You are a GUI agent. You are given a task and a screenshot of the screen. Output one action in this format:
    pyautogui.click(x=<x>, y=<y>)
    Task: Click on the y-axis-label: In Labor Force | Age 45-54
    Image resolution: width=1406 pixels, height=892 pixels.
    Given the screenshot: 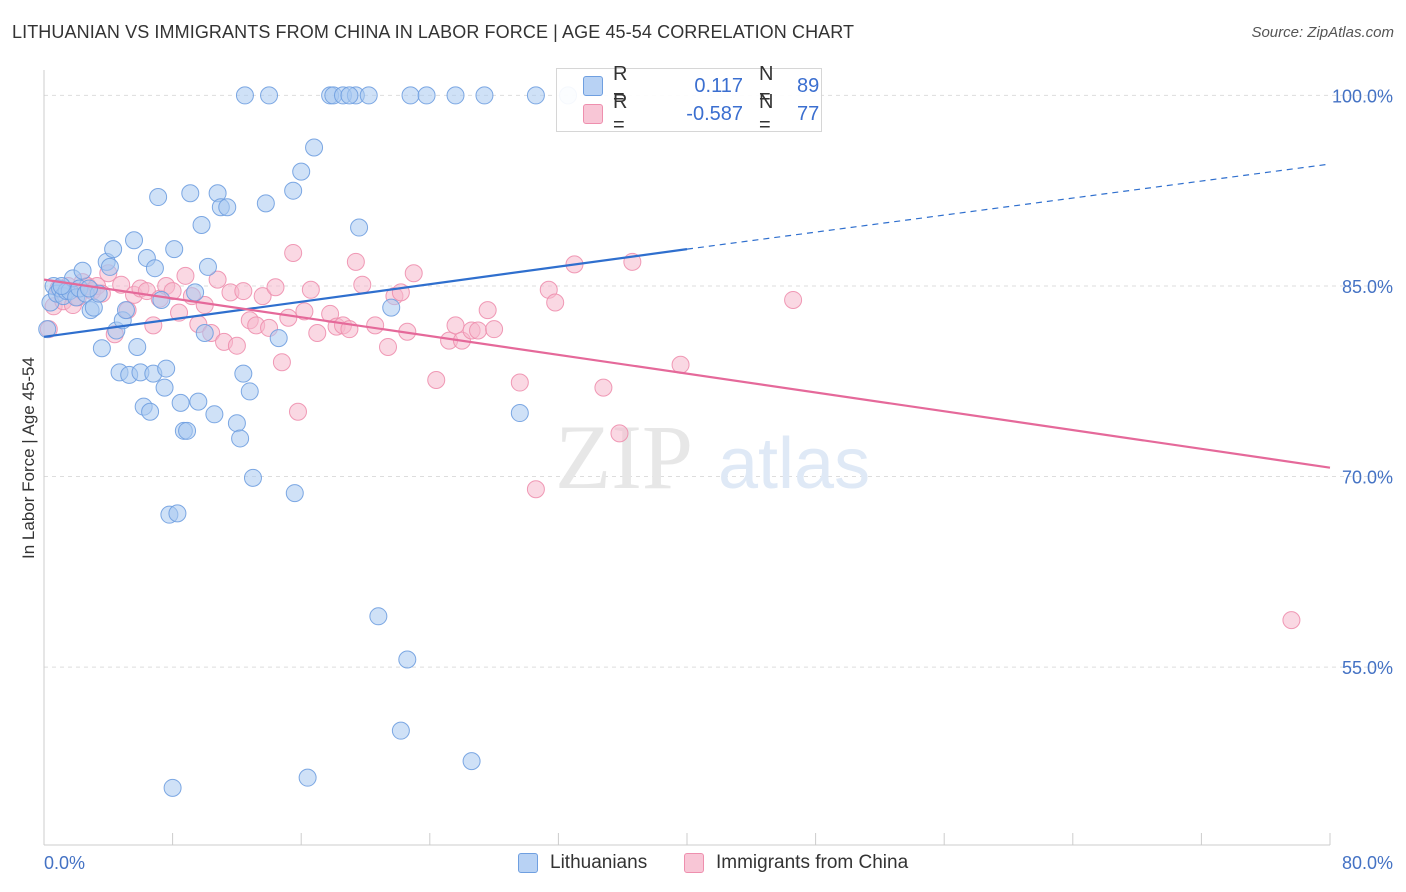 What is the action you would take?
    pyautogui.click(x=28, y=458)
    